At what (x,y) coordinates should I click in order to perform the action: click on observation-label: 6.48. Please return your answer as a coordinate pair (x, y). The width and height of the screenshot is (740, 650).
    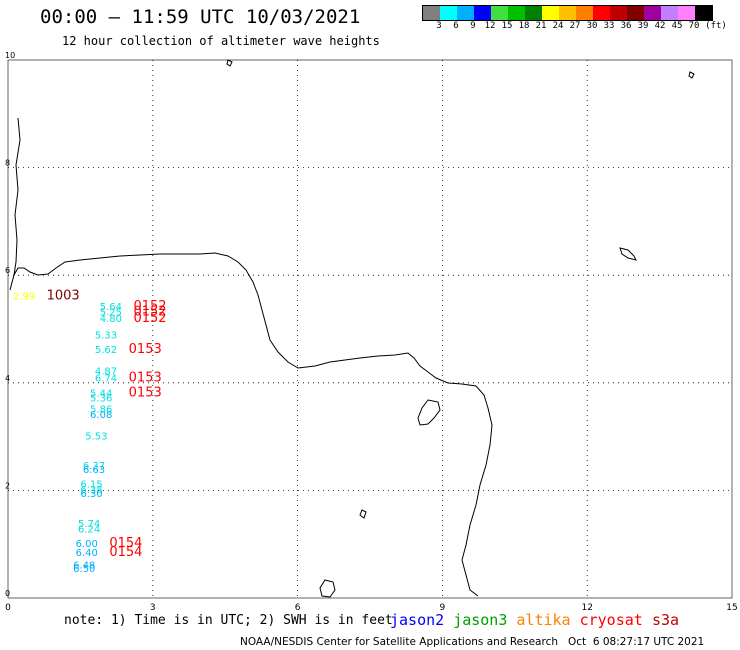
    Looking at the image, I should click on (84, 565).